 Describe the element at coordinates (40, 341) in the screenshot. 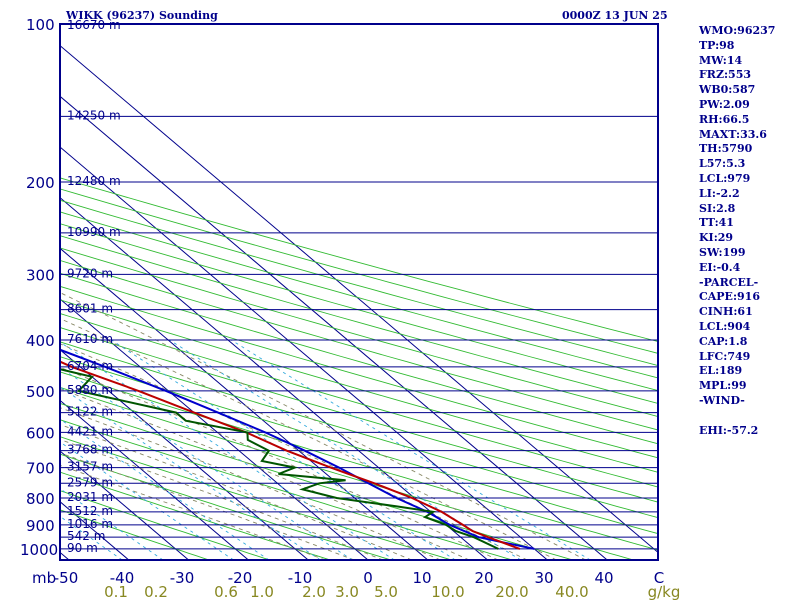

I see `pressure-tick-label: 400` at that location.